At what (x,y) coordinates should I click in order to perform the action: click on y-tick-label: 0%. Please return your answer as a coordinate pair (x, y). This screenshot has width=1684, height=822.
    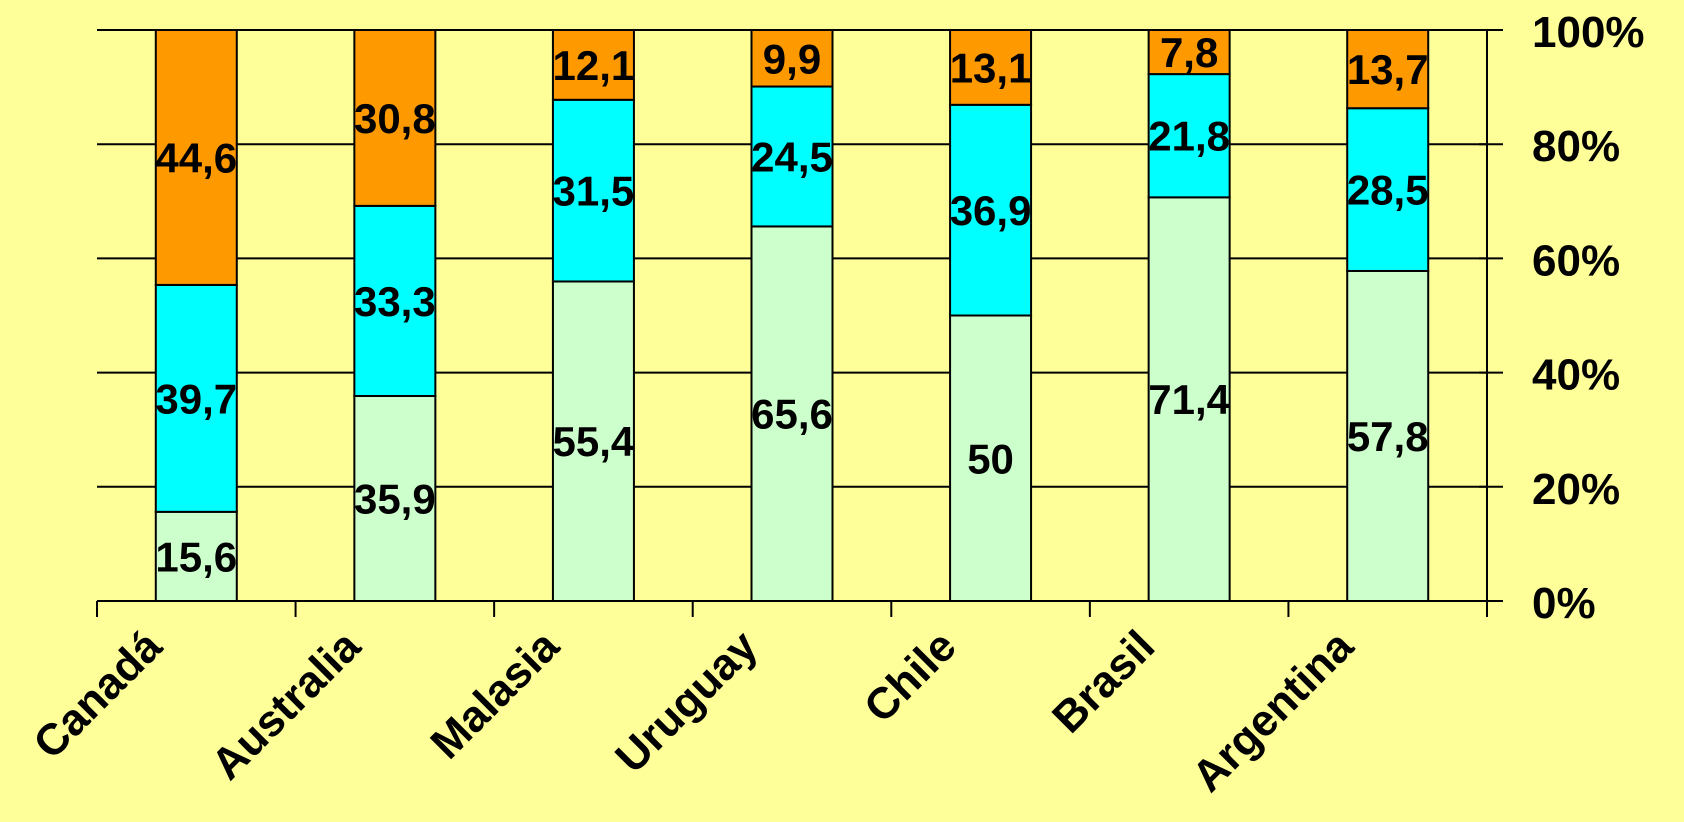
    Looking at the image, I should click on (1564, 603).